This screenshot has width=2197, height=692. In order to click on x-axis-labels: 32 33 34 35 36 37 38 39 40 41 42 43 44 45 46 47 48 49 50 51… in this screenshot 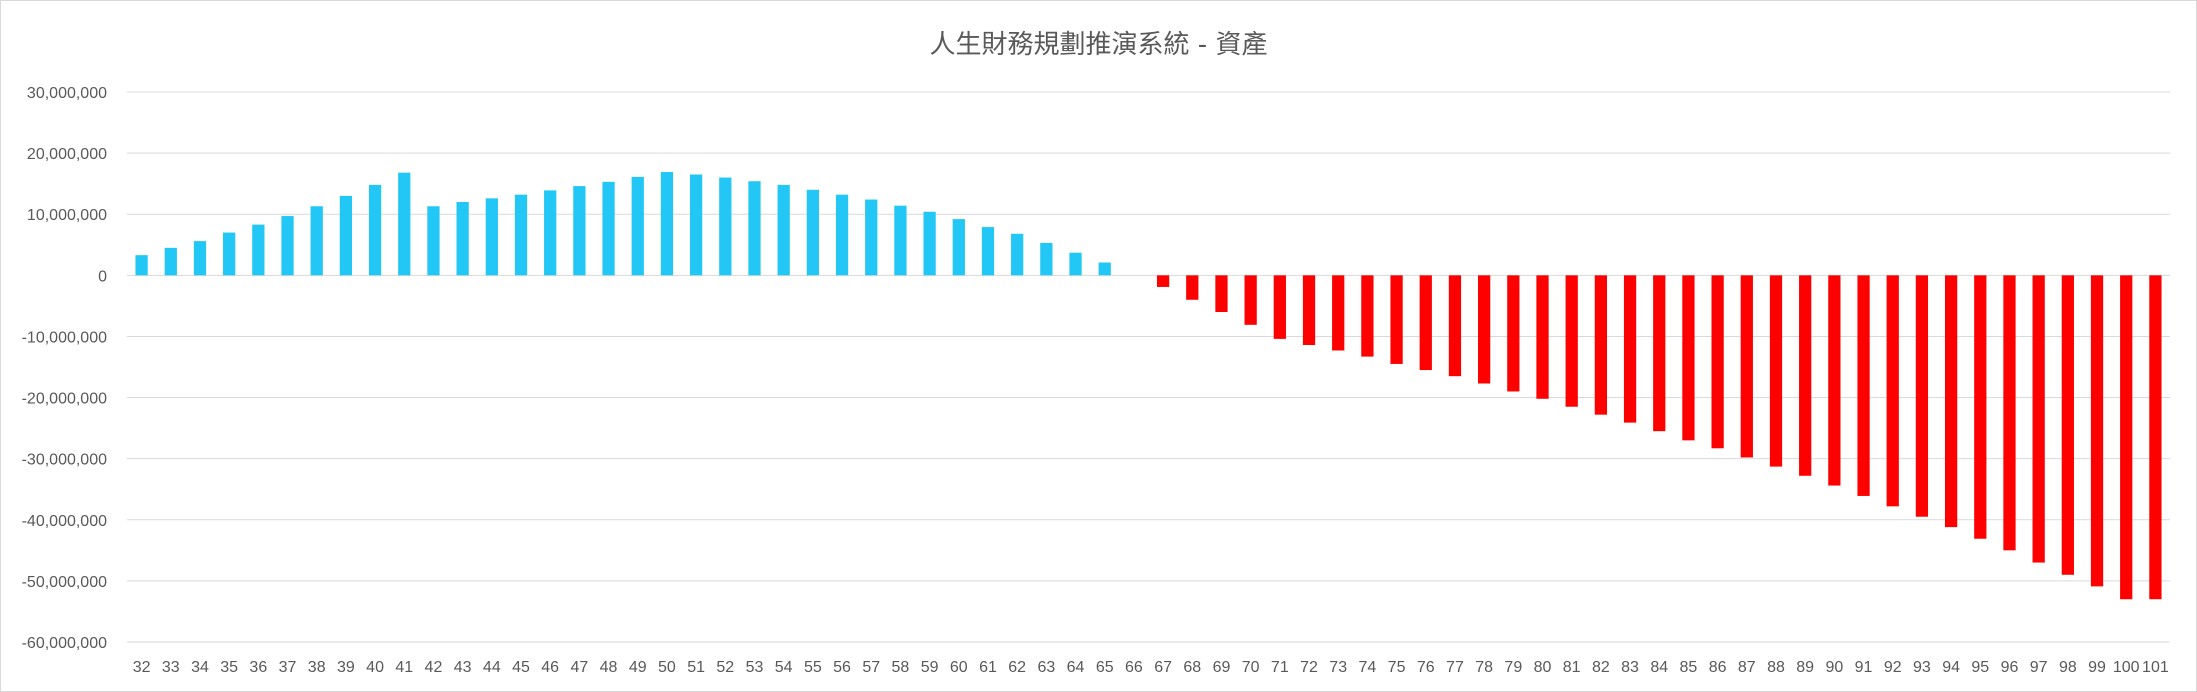, I will do `click(1151, 667)`.